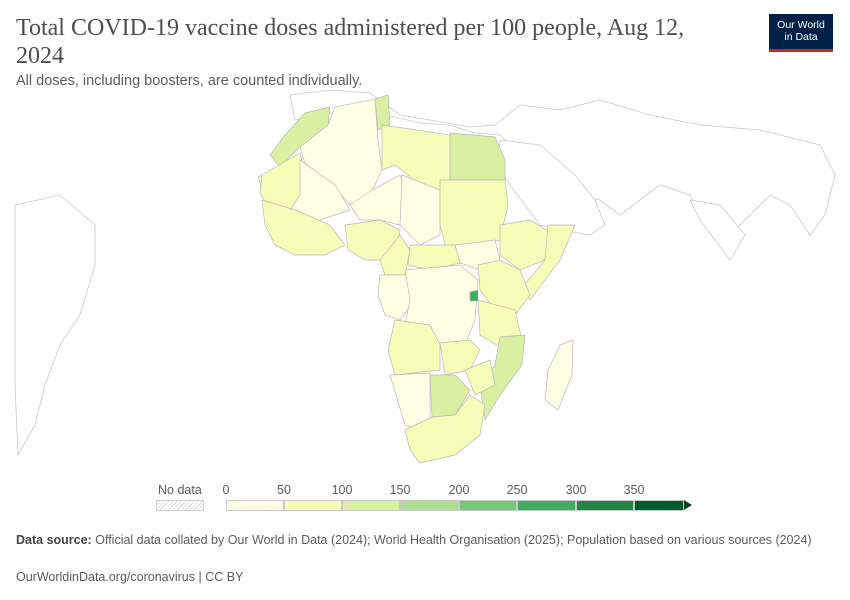  Describe the element at coordinates (559, 375) in the screenshot. I see `country-madagascar` at that location.